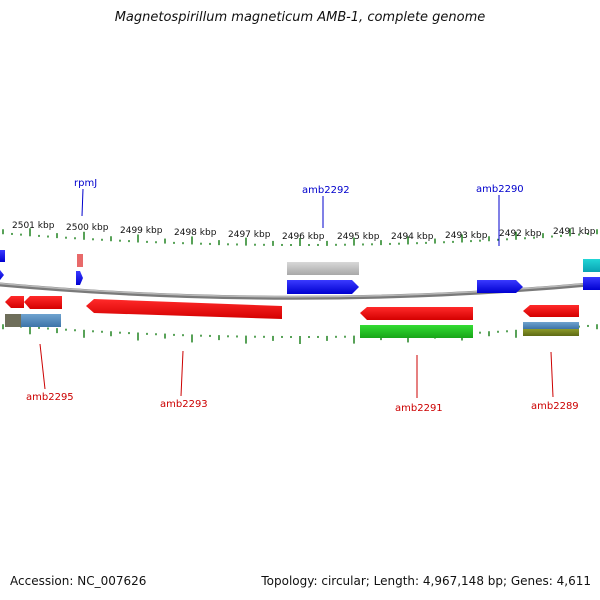  Describe the element at coordinates (500, 286) in the screenshot. I see `forward-gene-arrow-amb2290` at that location.